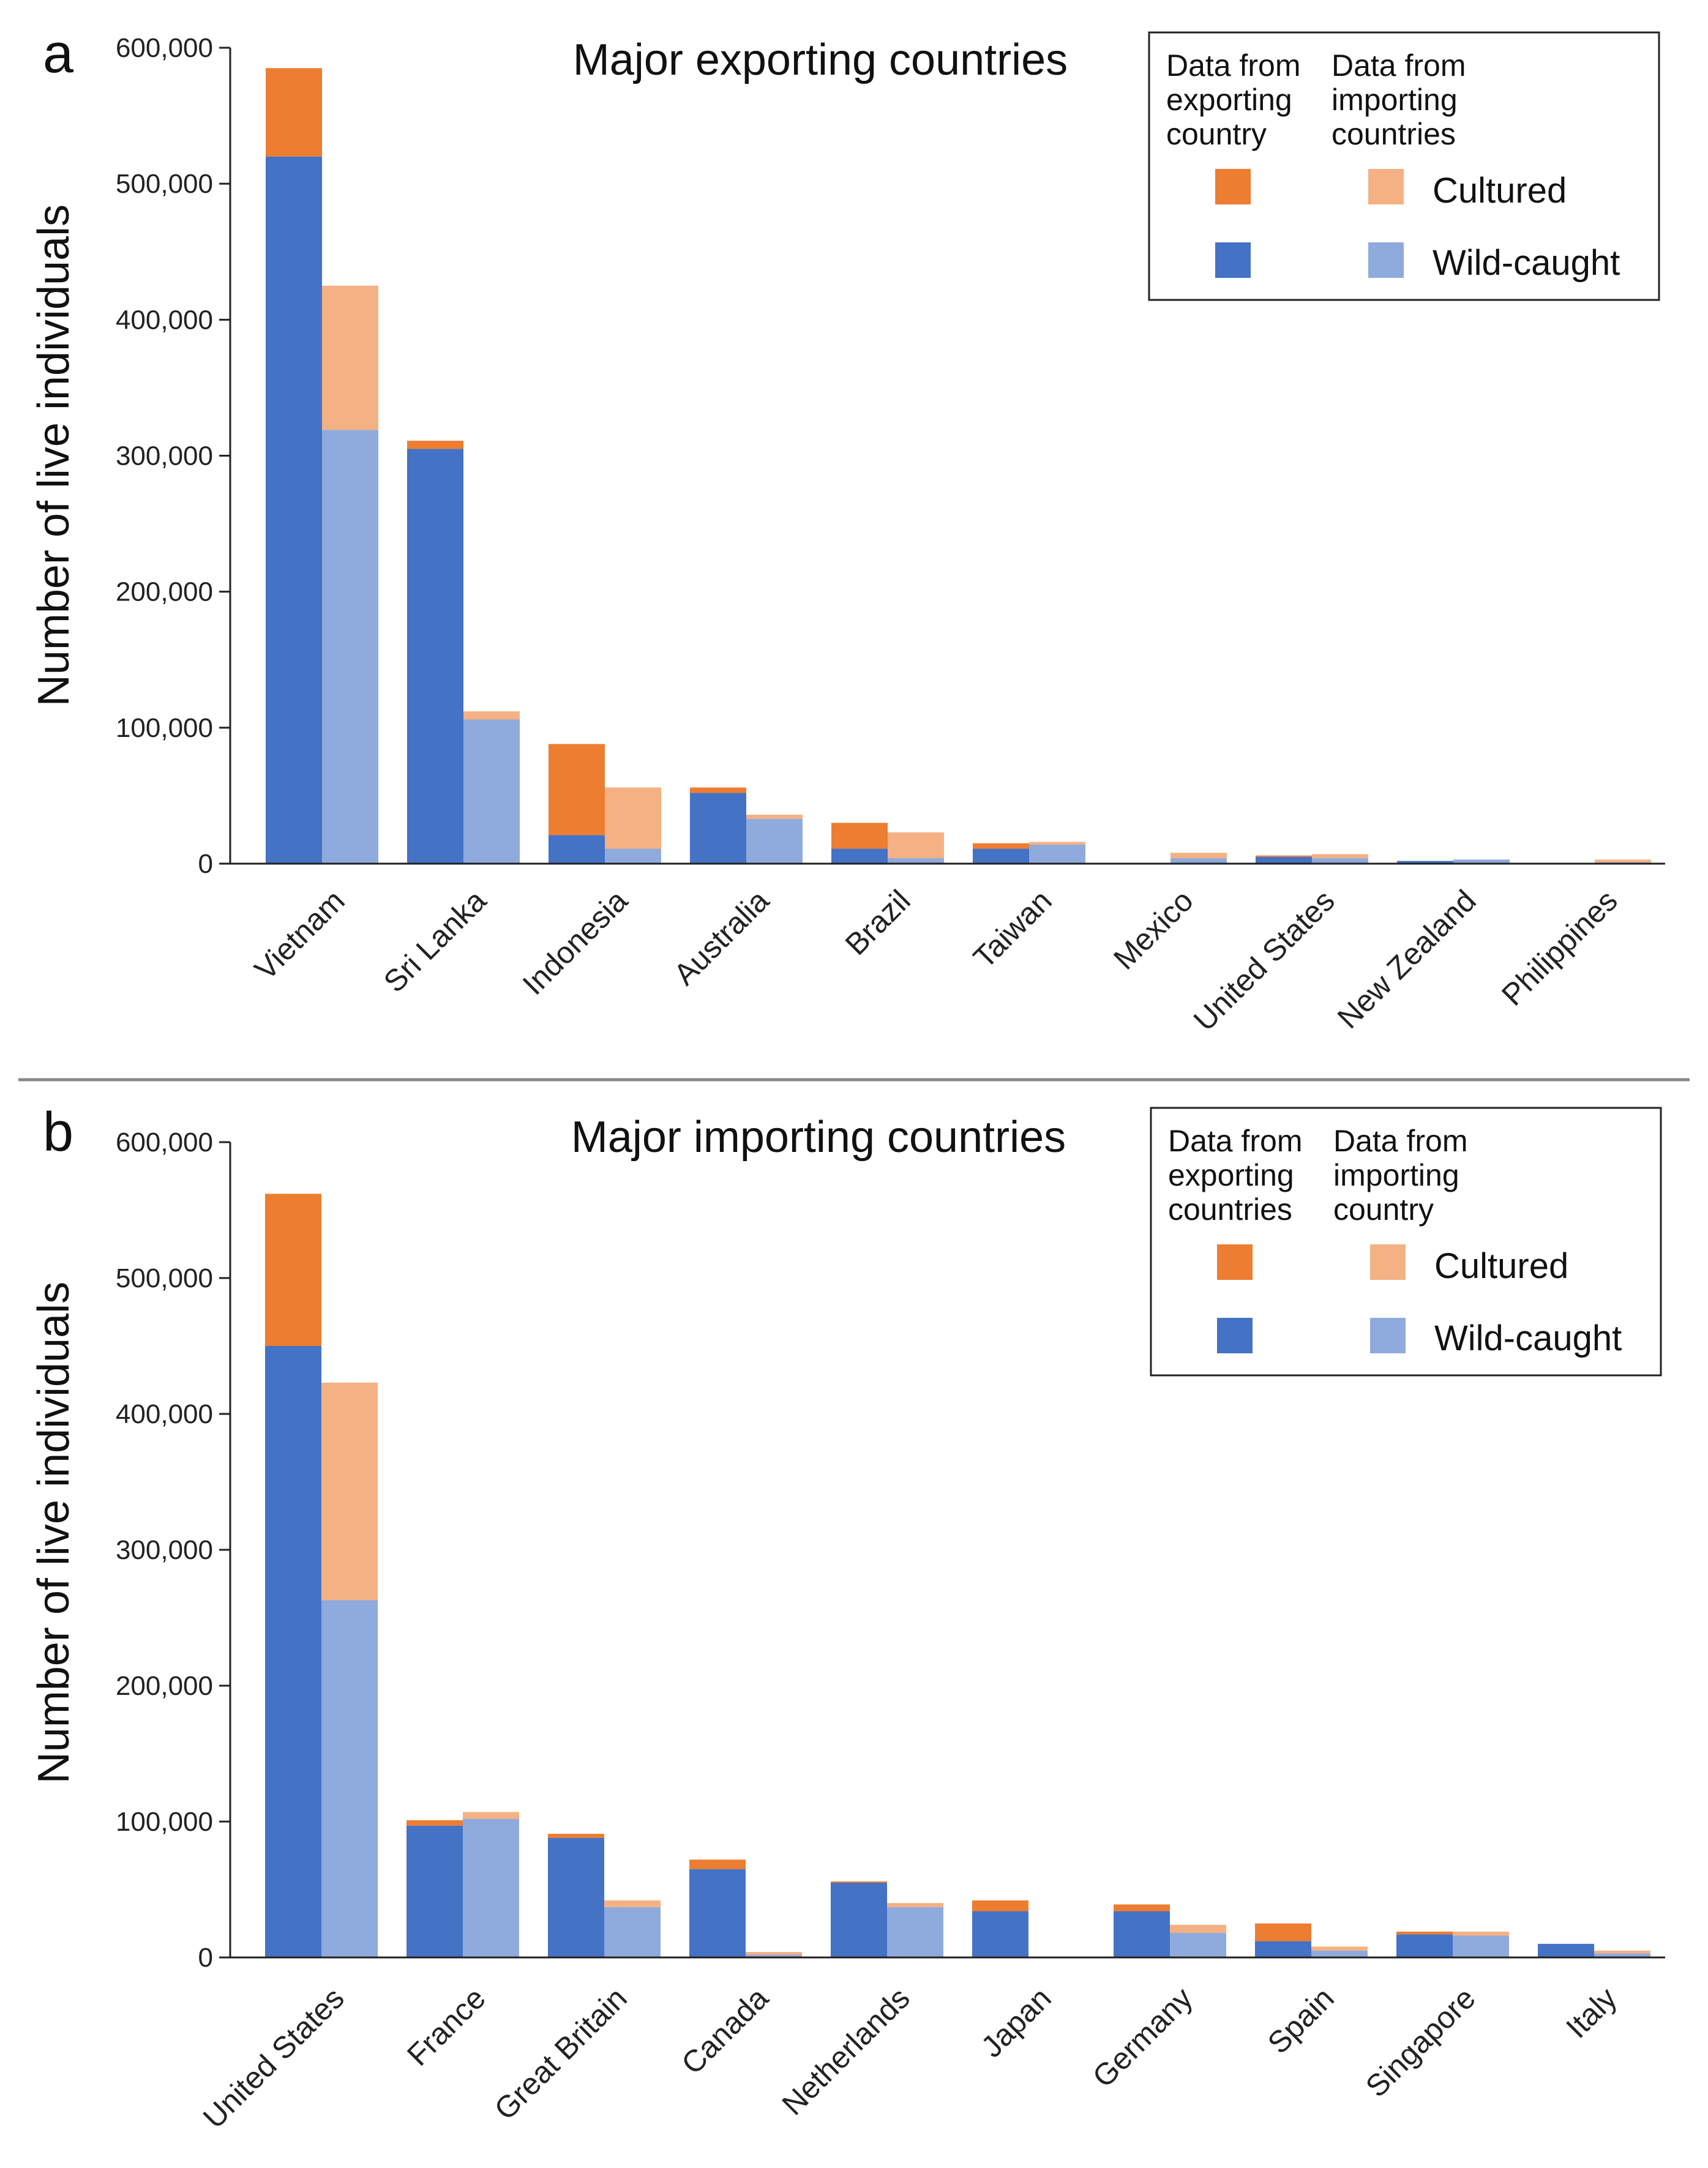 The image size is (1708, 2168). What do you see at coordinates (1386, 260) in the screenshot?
I see `panel-a-legend-swatch-import-wild` at bounding box center [1386, 260].